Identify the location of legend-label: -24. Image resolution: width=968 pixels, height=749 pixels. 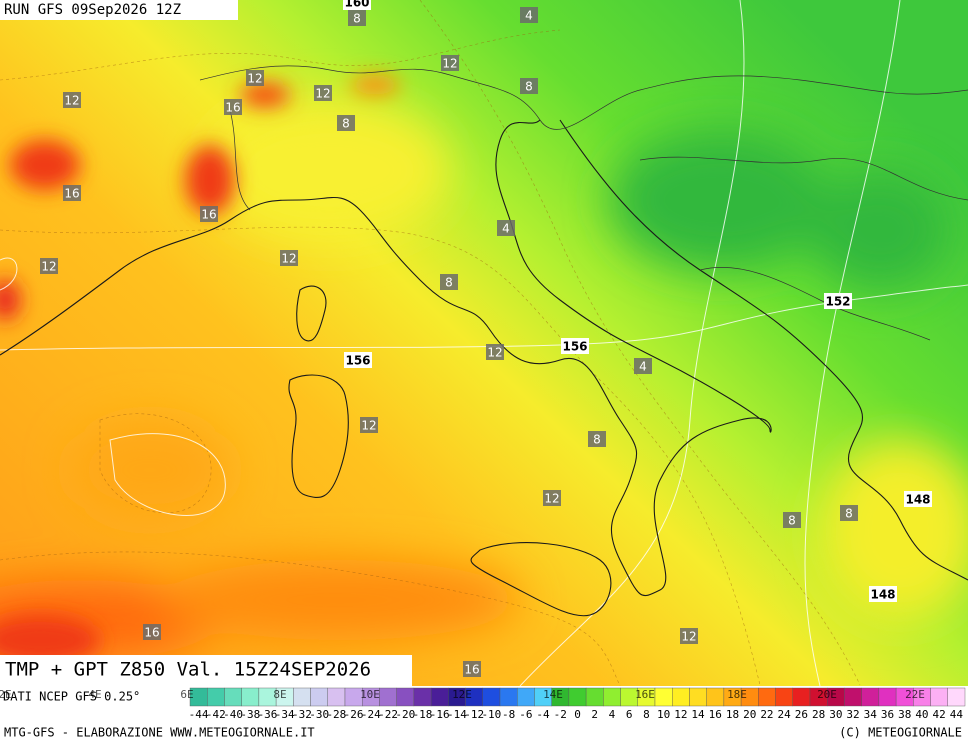
(371, 714).